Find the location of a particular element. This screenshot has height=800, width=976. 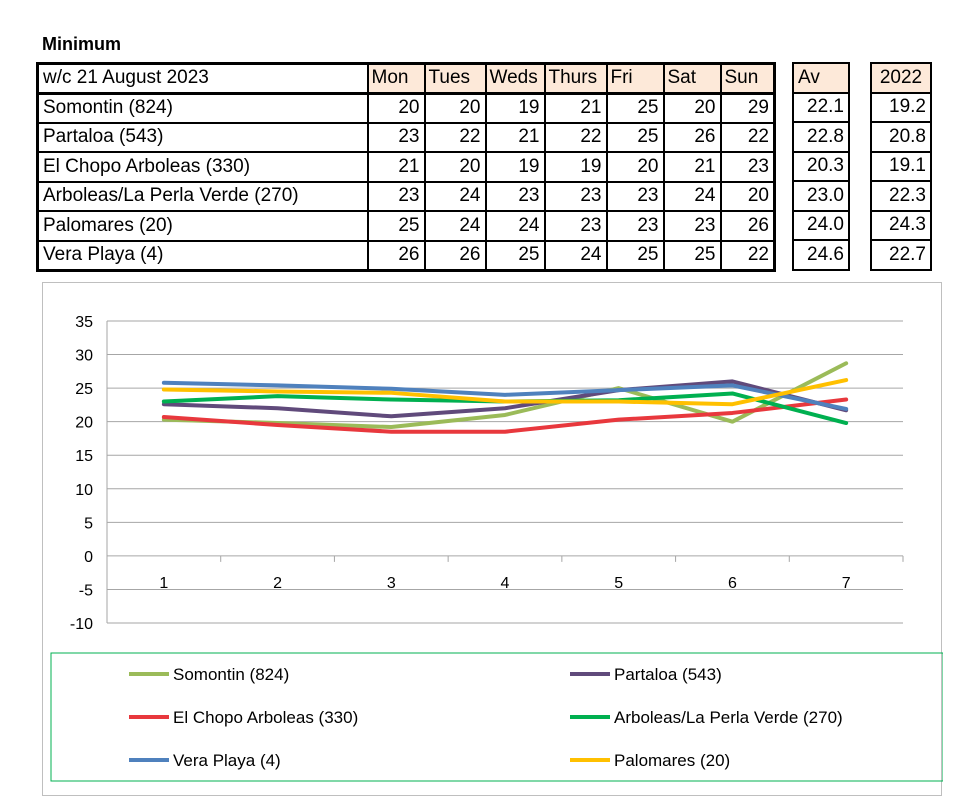

year-row: 24.3 is located at coordinates (901, 225).